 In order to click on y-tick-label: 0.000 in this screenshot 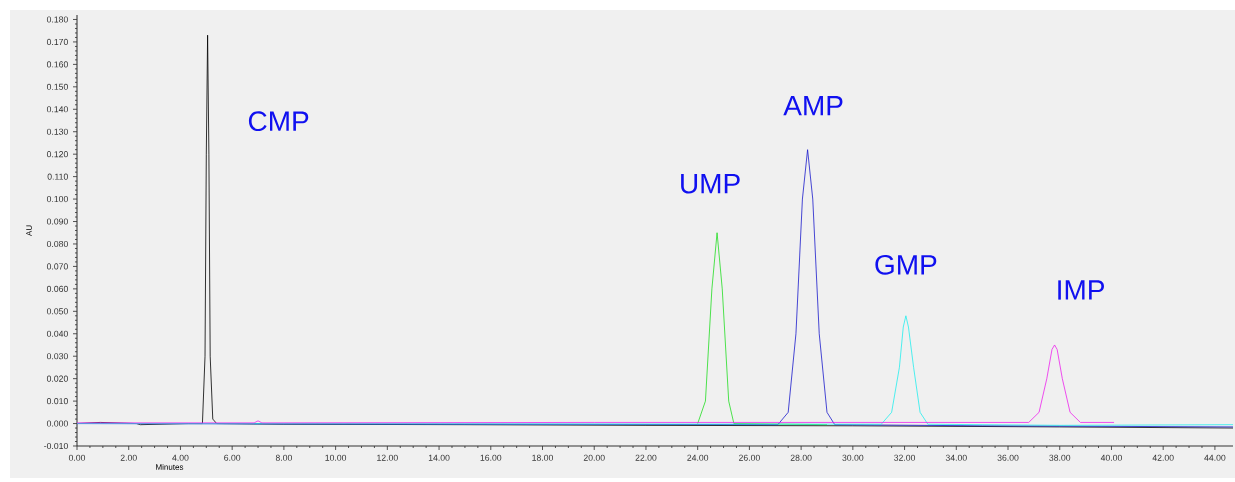, I will do `click(57, 423)`.